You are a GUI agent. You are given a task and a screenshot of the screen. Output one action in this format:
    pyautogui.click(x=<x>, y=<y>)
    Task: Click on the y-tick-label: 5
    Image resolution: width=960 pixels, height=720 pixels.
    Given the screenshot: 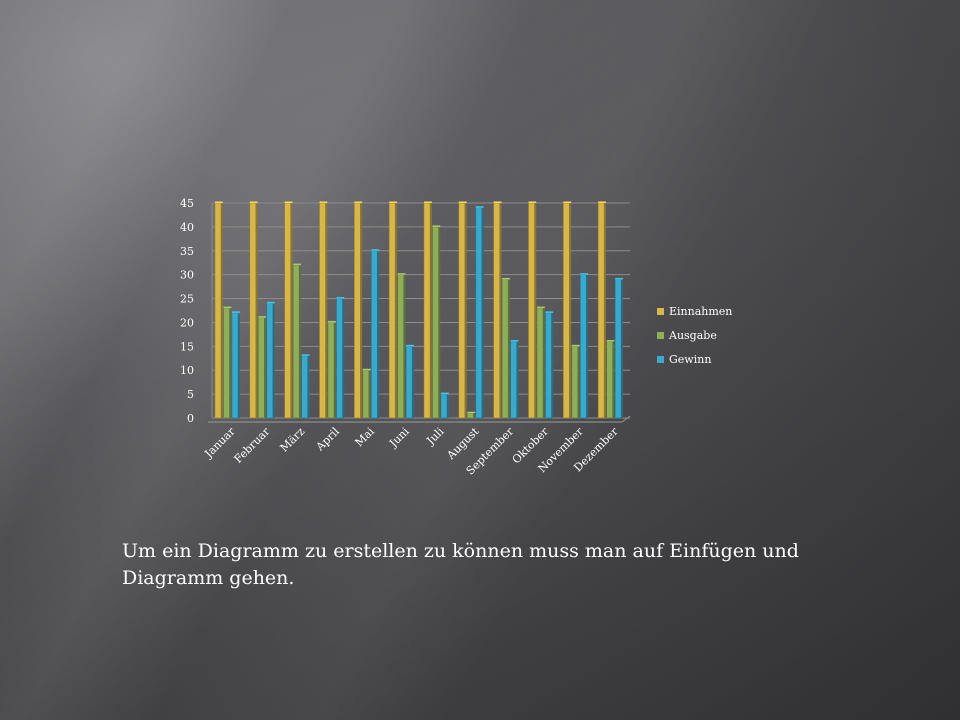 What is the action you would take?
    pyautogui.click(x=190, y=394)
    